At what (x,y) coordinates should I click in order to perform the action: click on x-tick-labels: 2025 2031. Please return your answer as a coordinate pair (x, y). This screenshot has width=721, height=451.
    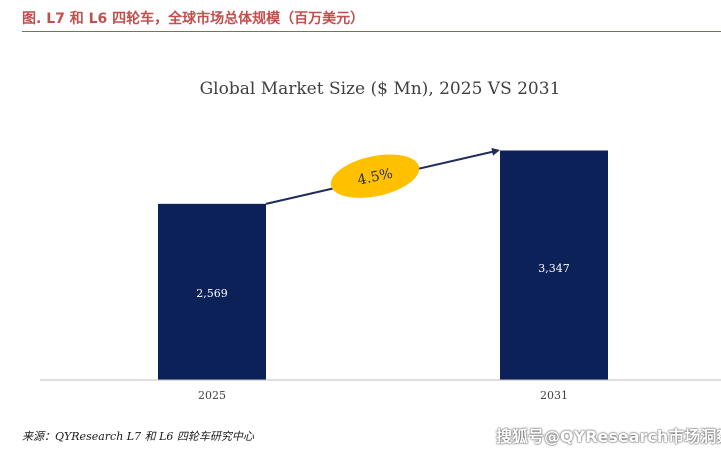
    Looking at the image, I should click on (383, 395).